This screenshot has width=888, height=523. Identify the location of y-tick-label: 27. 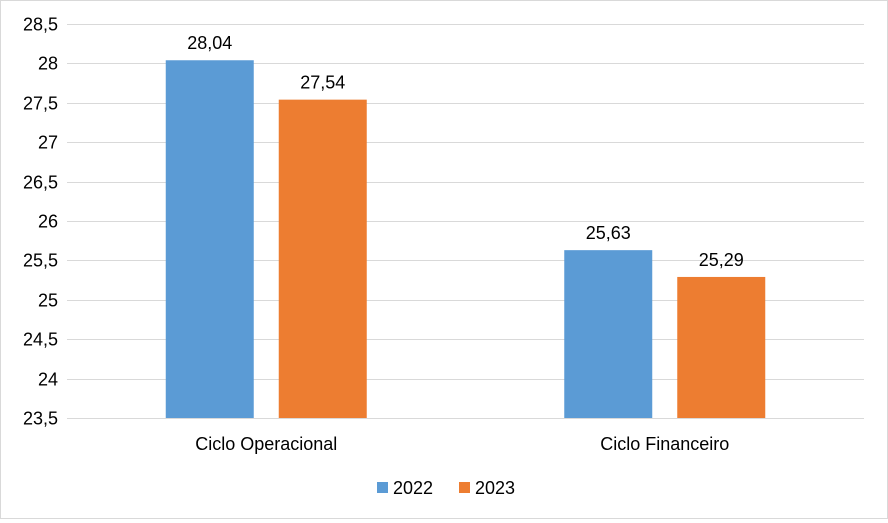
(48, 143).